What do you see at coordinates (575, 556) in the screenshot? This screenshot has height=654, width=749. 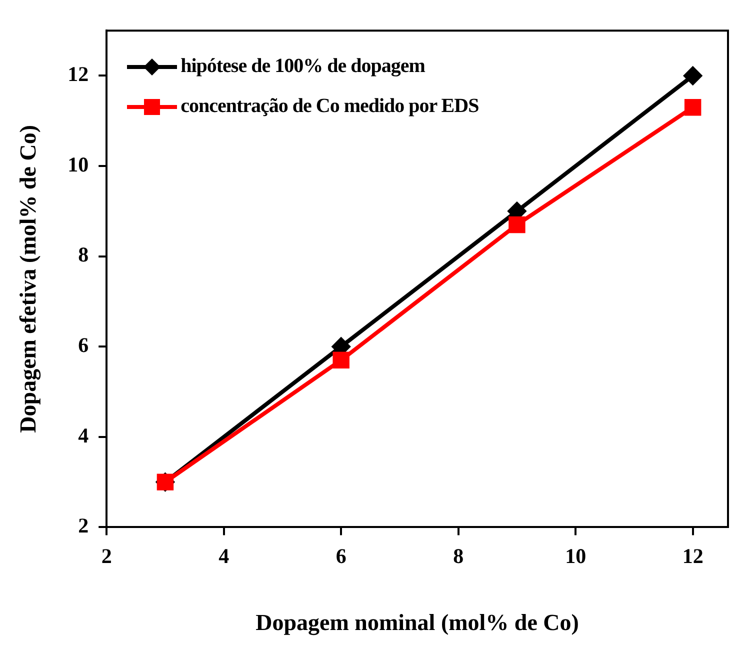 I see `x-tick-label: 10` at bounding box center [575, 556].